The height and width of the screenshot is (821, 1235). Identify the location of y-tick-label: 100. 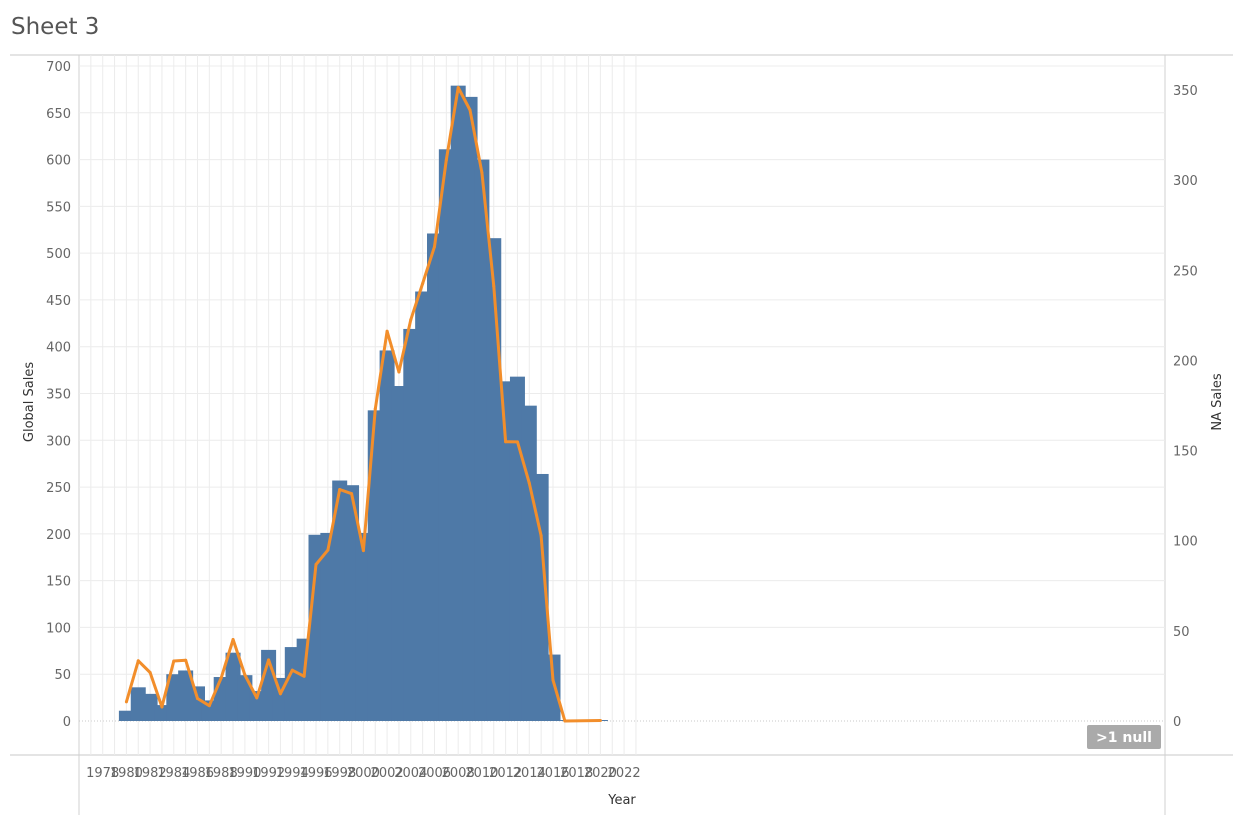
(58, 628).